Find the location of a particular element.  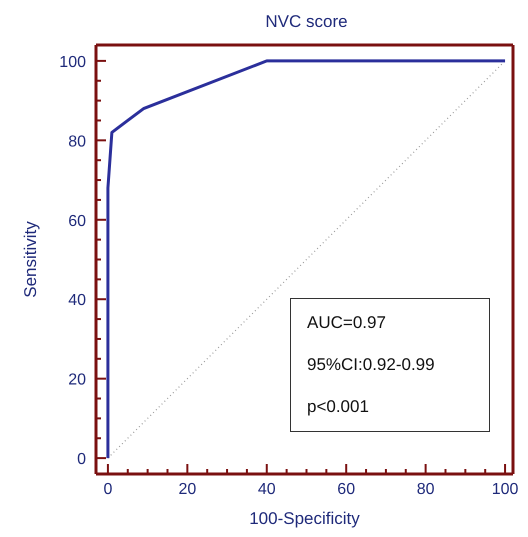

annotation: 95%CI:0.92-0.99 is located at coordinates (371, 365).